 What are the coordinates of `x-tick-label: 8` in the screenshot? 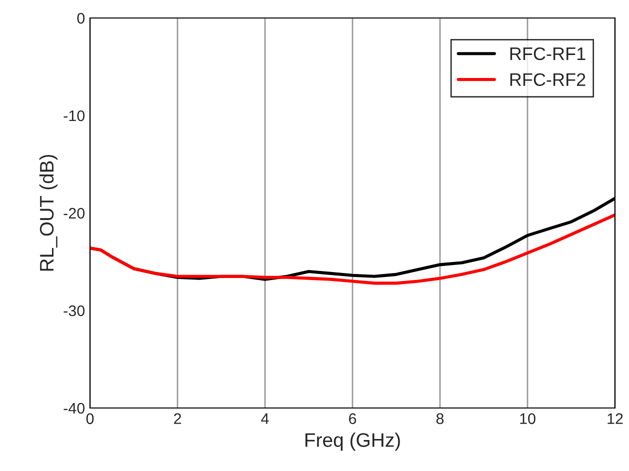 It's located at (440, 418).